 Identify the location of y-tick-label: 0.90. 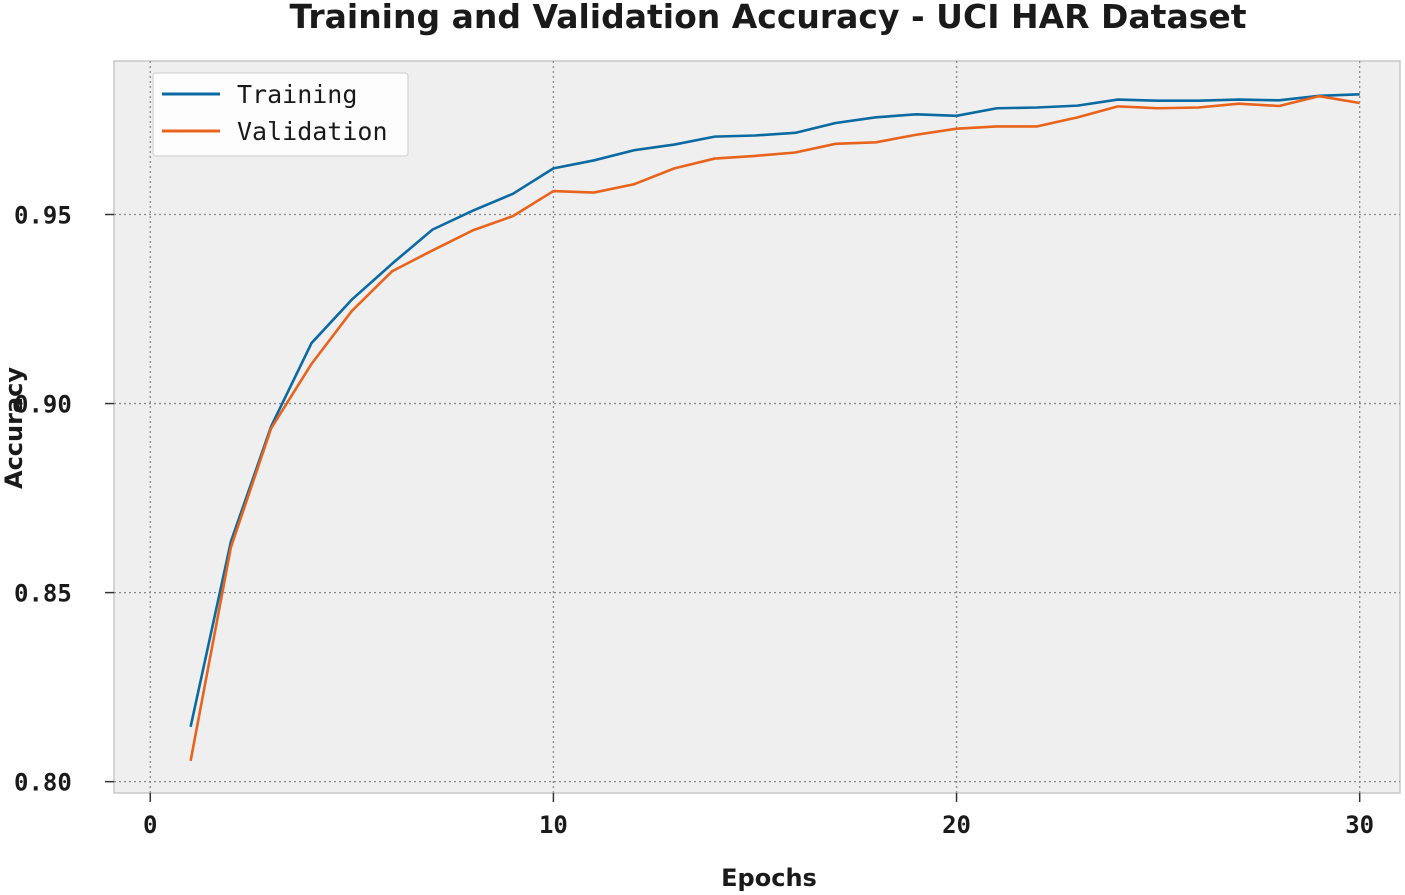
(43, 405).